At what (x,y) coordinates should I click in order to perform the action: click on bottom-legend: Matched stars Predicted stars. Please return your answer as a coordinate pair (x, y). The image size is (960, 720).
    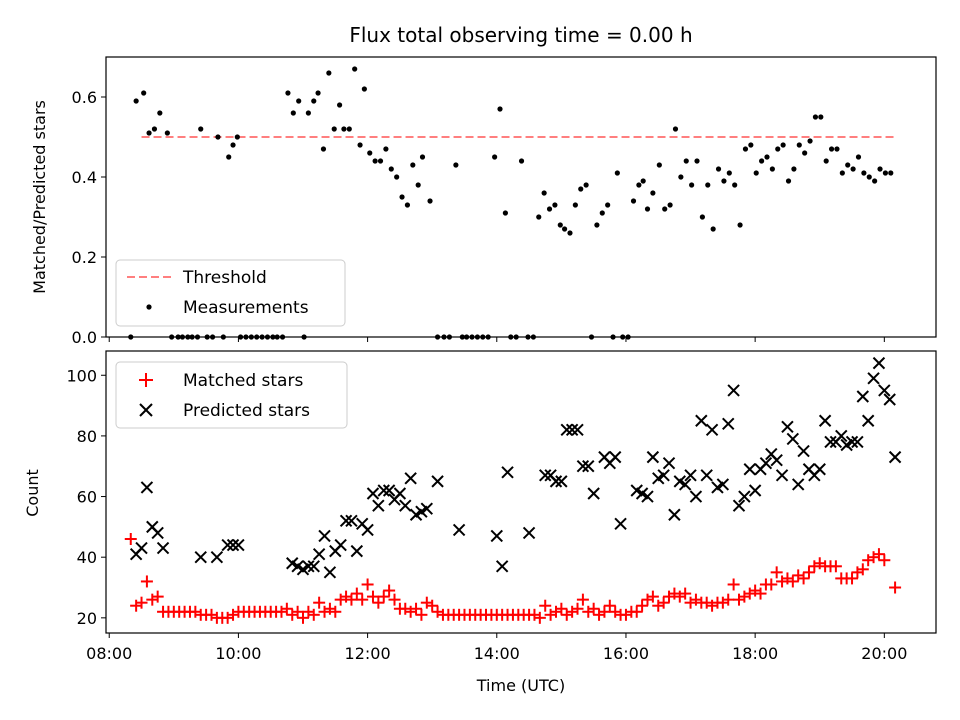
    Looking at the image, I should click on (231, 395).